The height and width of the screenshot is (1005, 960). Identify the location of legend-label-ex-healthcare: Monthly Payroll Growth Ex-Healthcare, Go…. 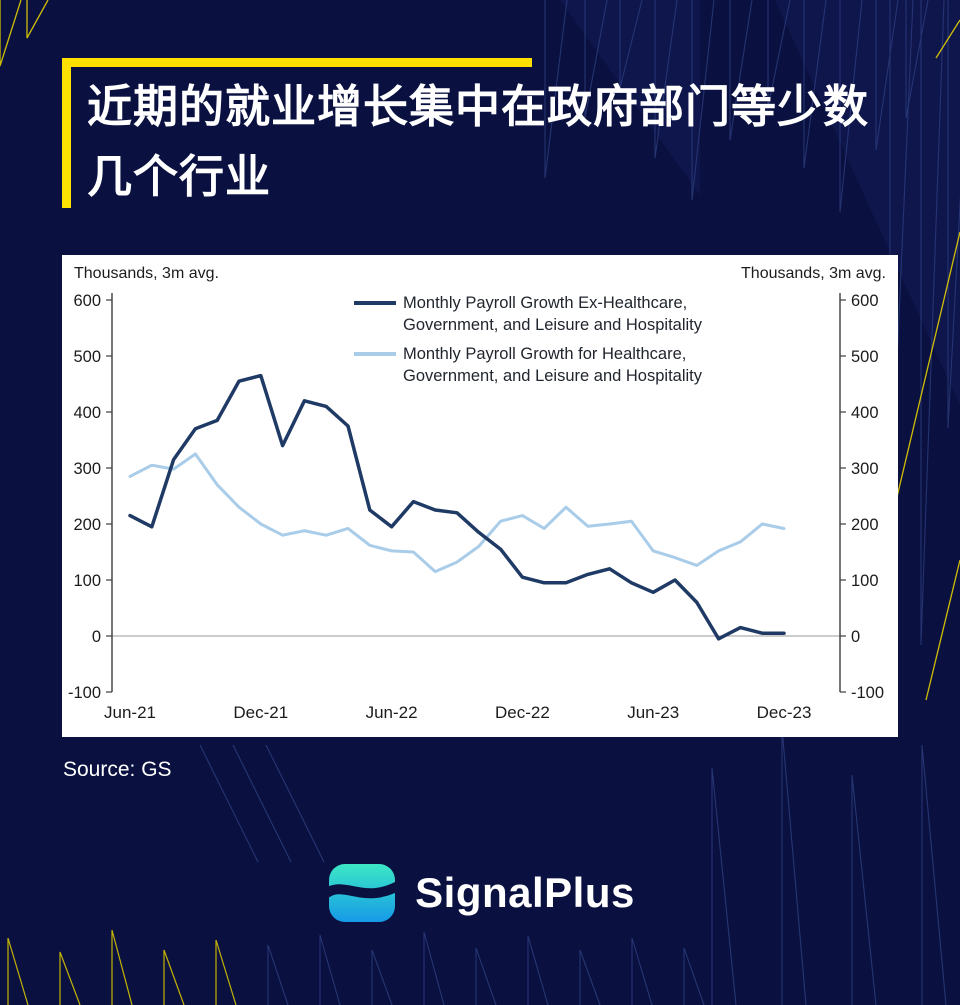
(552, 314).